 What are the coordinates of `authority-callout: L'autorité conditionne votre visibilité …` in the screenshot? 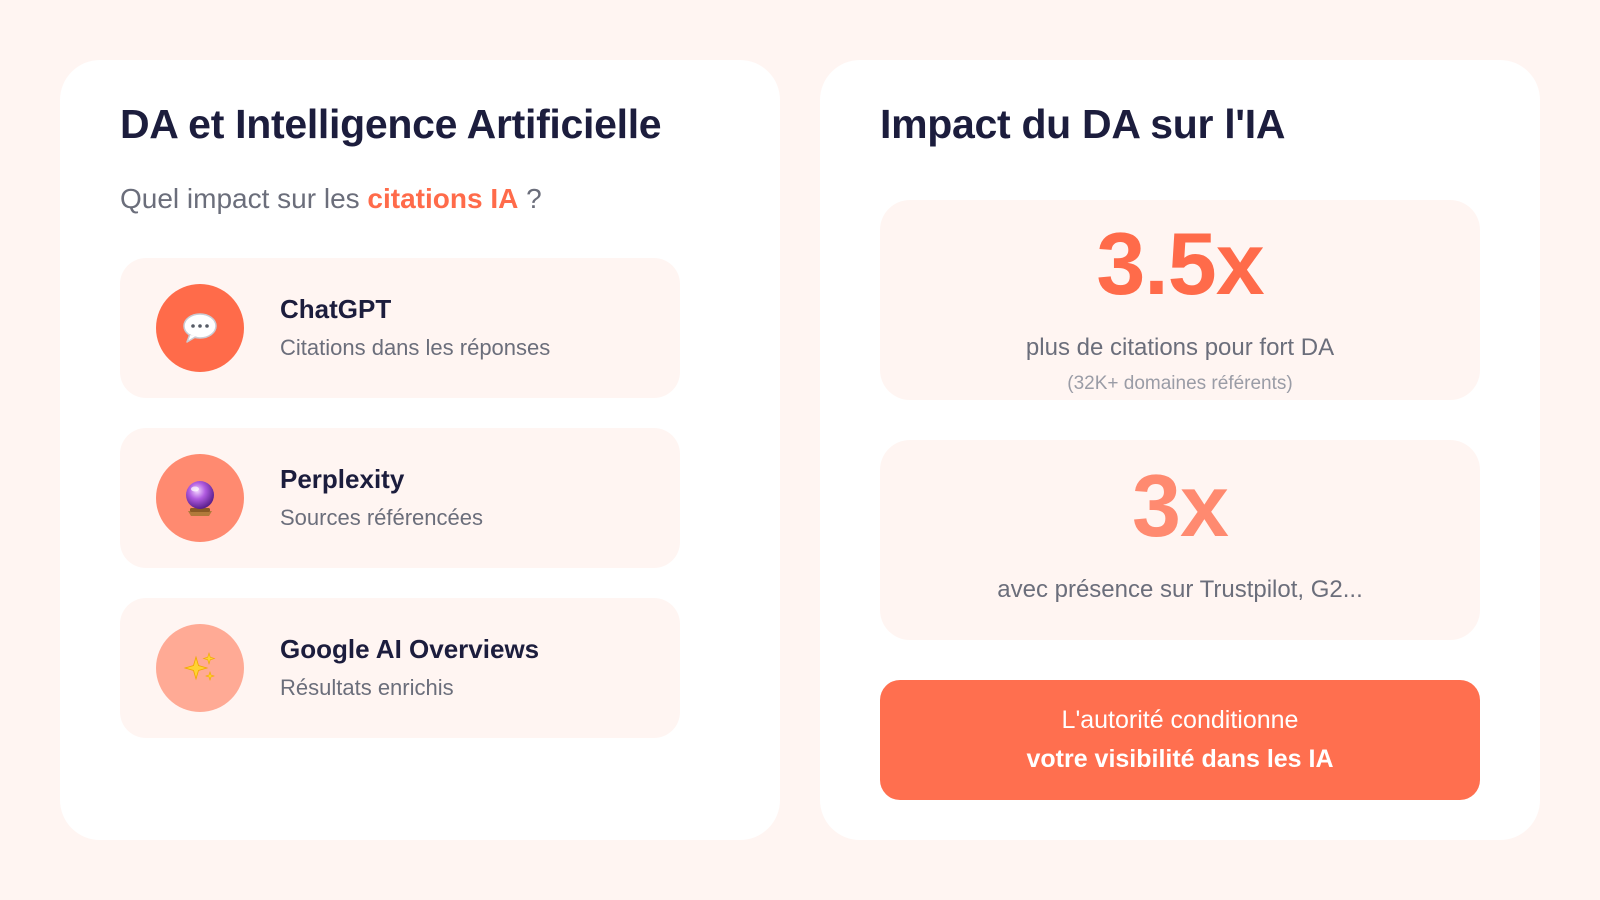 It's located at (1180, 740).